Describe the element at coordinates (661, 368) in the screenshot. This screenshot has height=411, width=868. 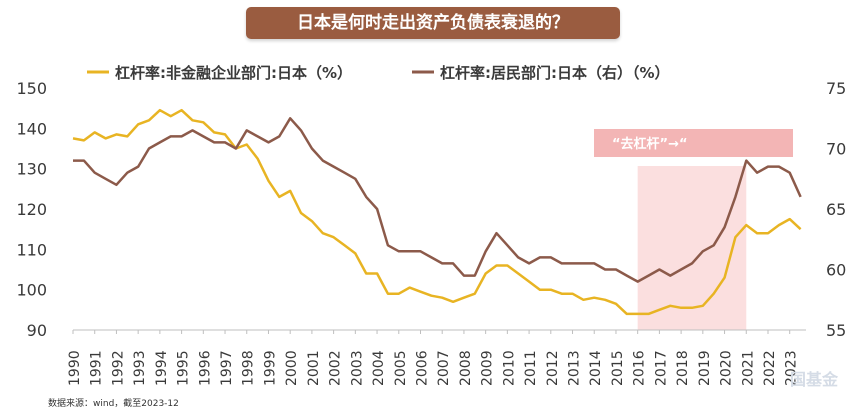
I see `x-tick-label: 2017` at that location.